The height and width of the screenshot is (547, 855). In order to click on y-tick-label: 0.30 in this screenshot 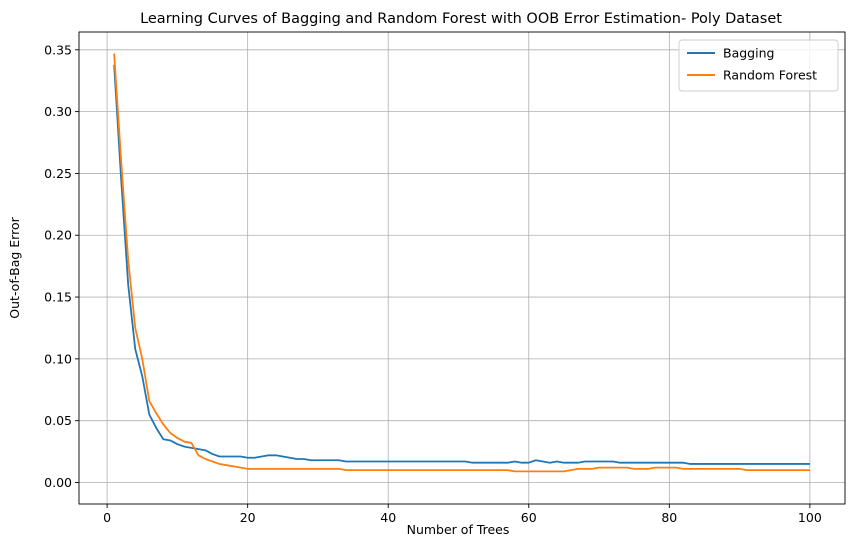, I will do `click(58, 111)`.